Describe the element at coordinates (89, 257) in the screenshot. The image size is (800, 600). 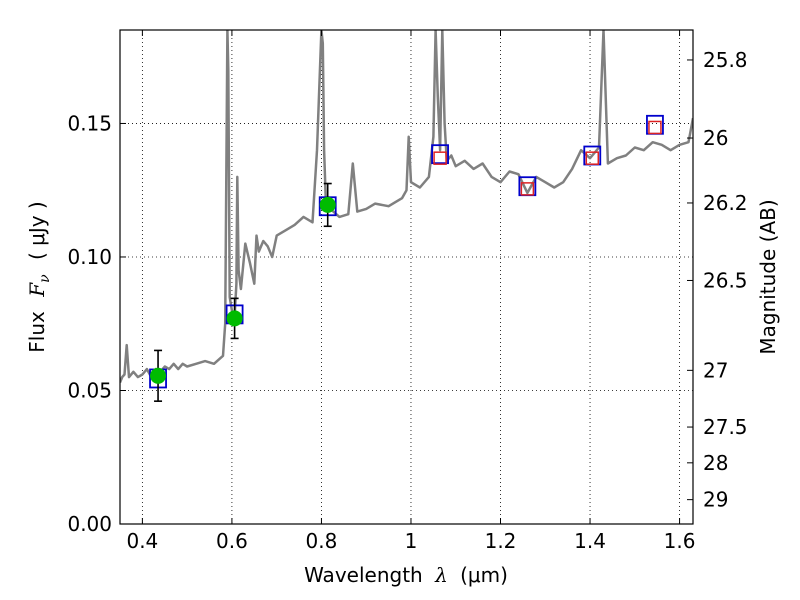
I see `y-tick-label: 0.10` at that location.